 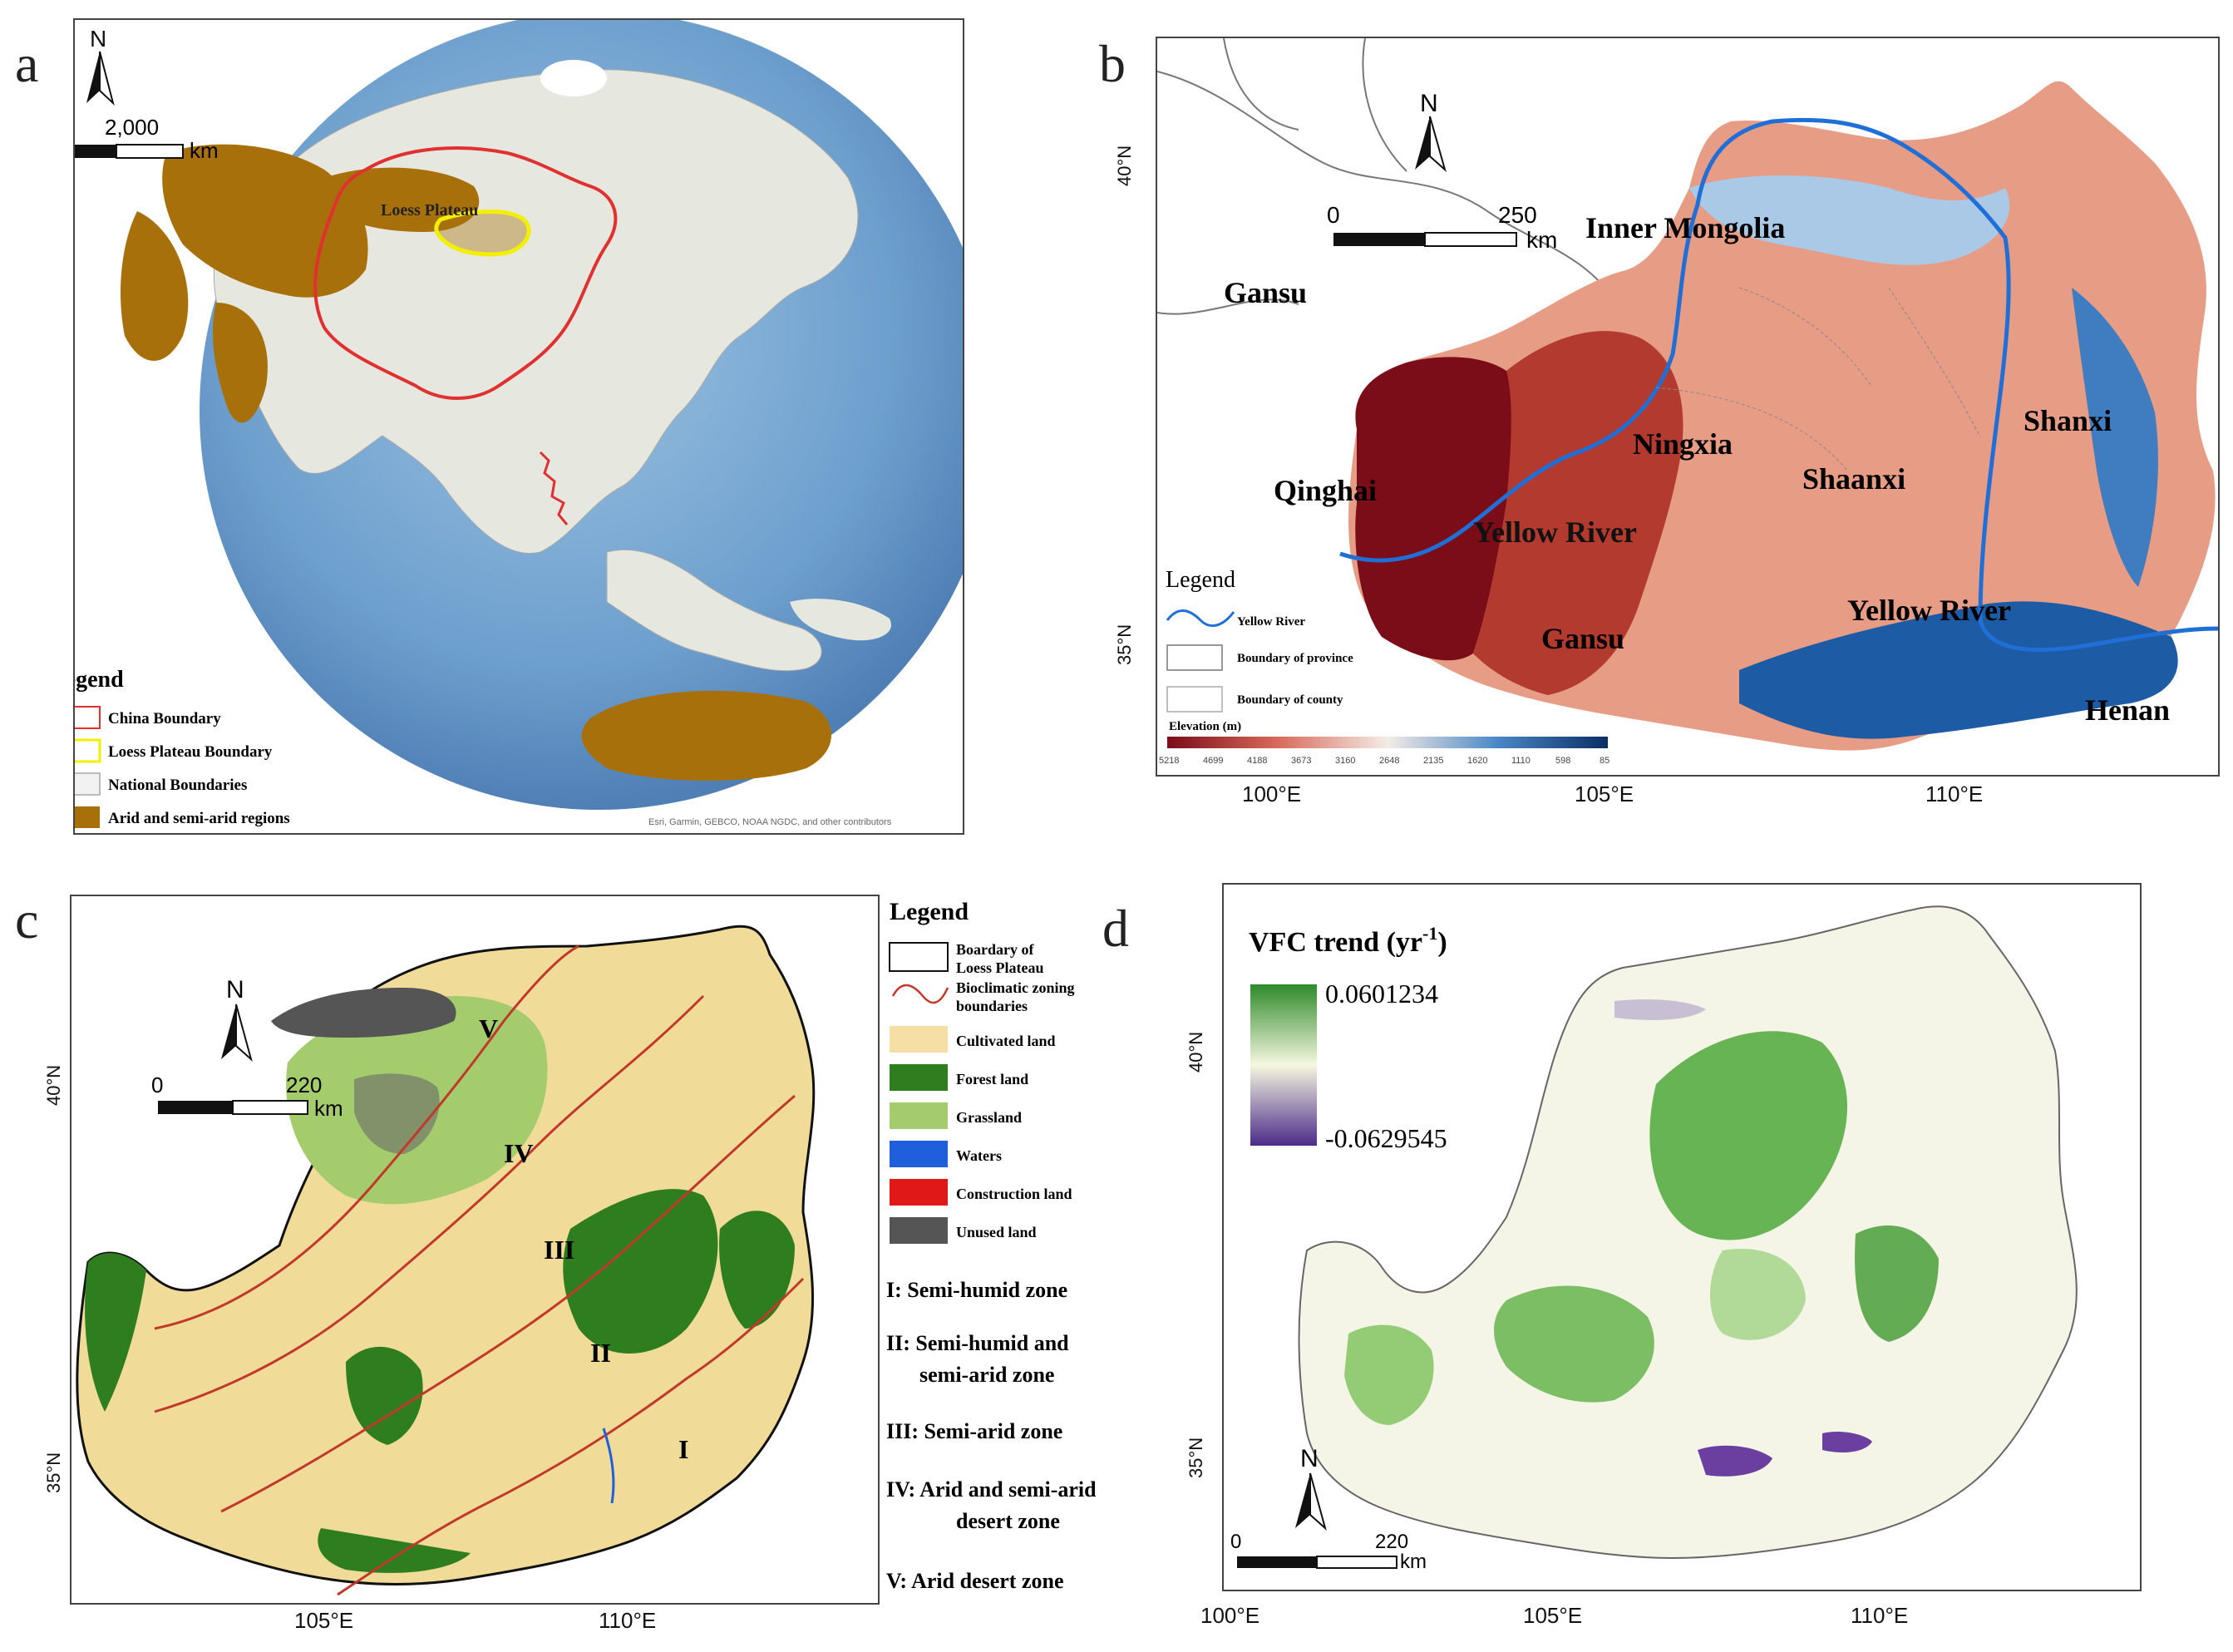 I want to click on elevation-tick-label: 5218, so click(x=1169, y=761).